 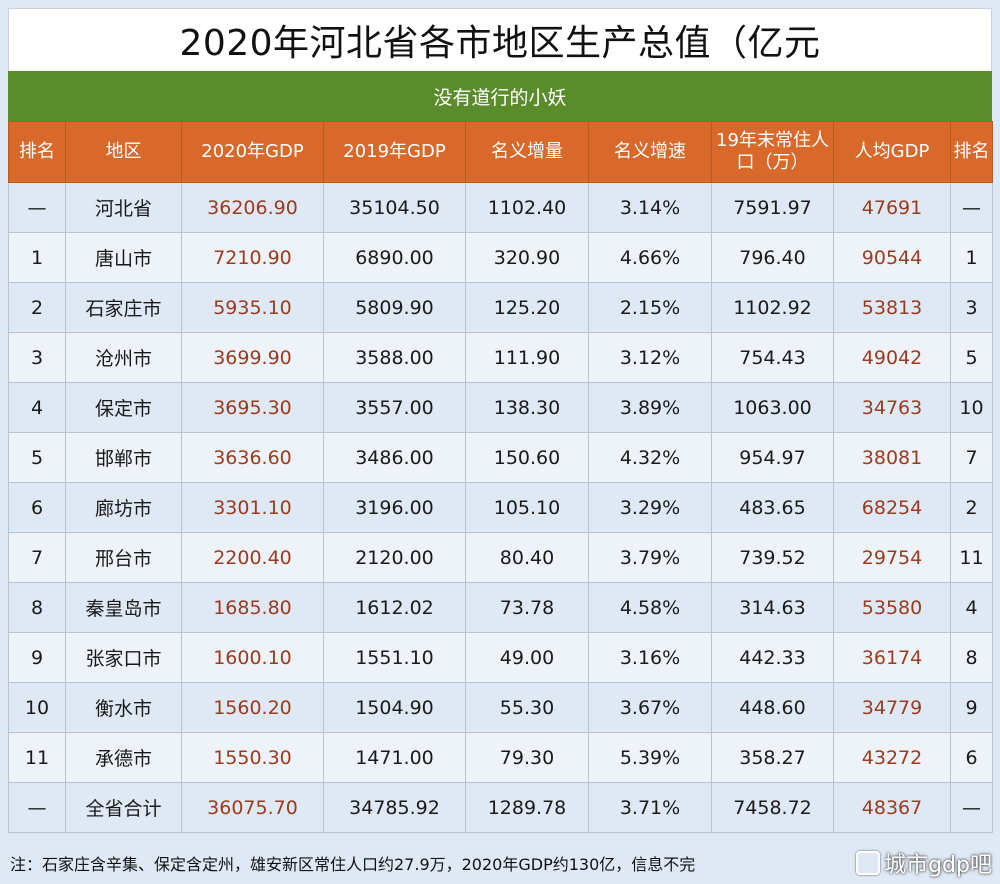 I want to click on table-cell: 3.14%, so click(x=650, y=207).